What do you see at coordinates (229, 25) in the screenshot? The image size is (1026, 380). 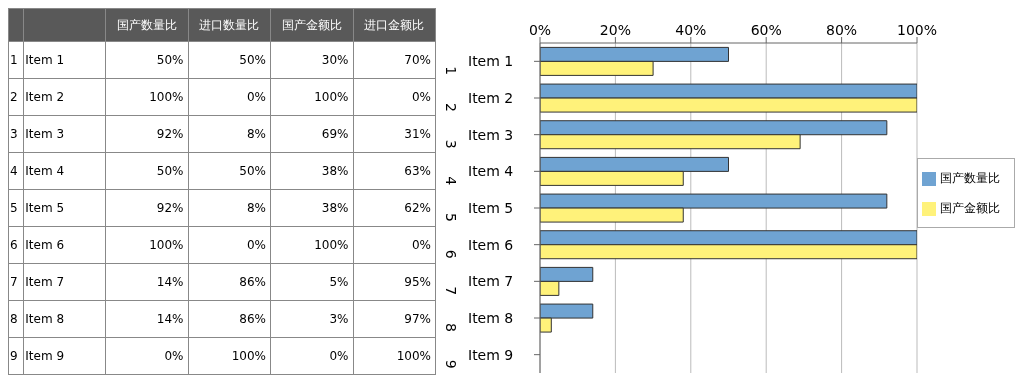 I see `text: 进口数量比` at bounding box center [229, 25].